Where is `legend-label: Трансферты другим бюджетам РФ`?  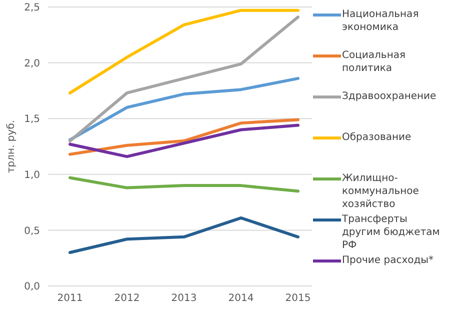 legend-label: Трансферты другим бюджетам РФ is located at coordinates (391, 232).